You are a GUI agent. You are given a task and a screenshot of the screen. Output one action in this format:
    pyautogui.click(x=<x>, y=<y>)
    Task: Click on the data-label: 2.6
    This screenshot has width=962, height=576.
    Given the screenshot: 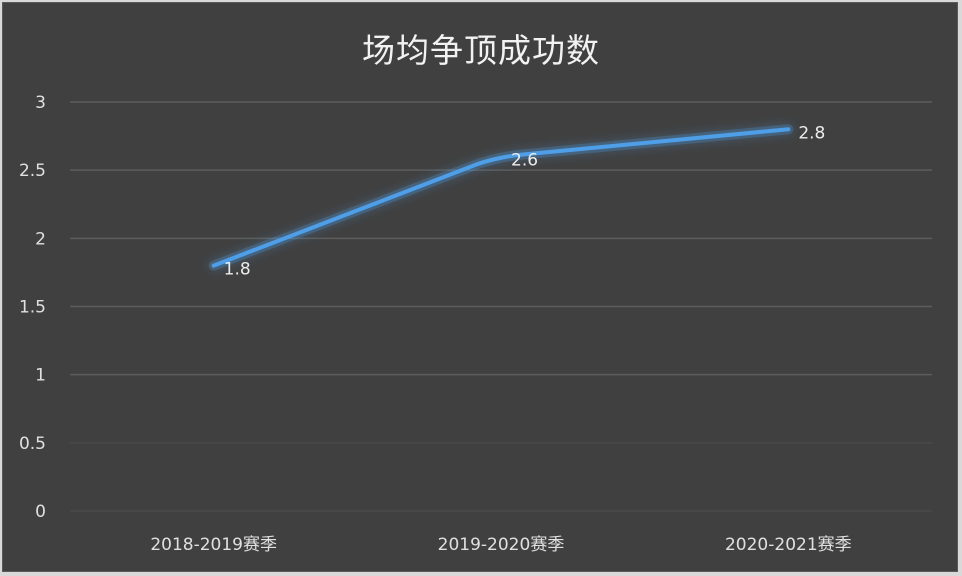 What is the action you would take?
    pyautogui.click(x=524, y=161)
    